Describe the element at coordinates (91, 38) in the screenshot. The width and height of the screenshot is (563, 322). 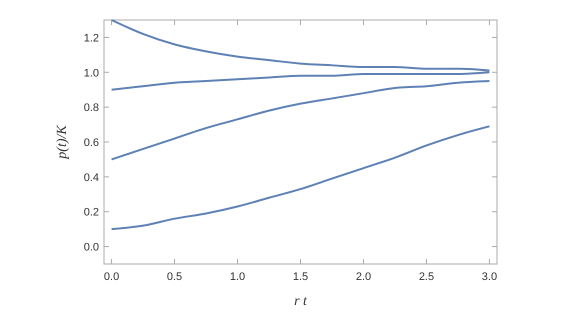
I see `y-tick-label: 1.2` at that location.